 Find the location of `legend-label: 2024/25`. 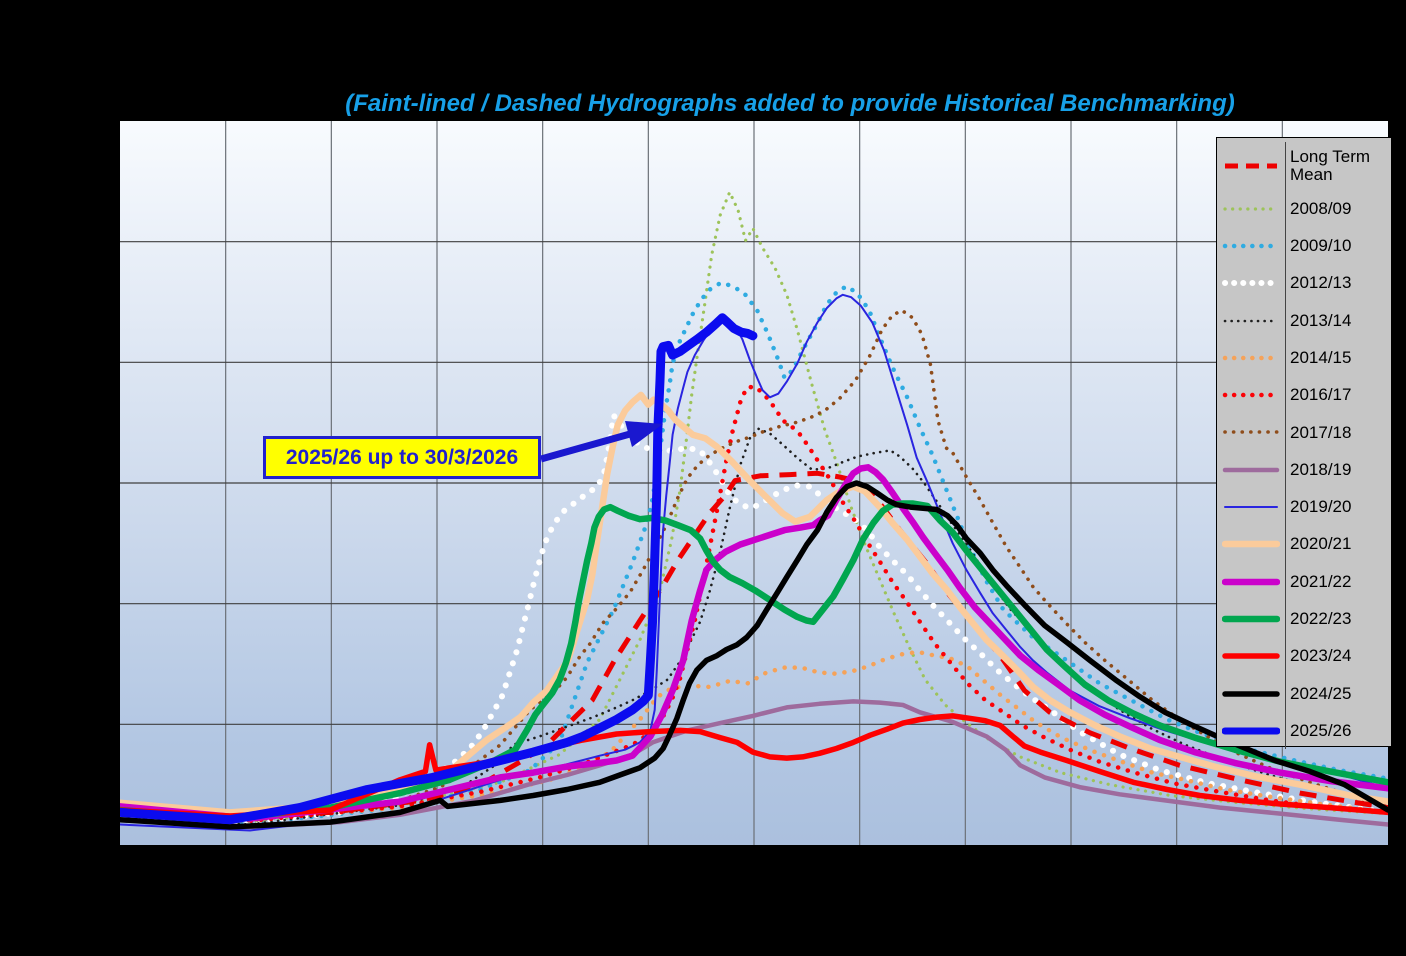

legend-label: 2024/25 is located at coordinates (1338, 693).